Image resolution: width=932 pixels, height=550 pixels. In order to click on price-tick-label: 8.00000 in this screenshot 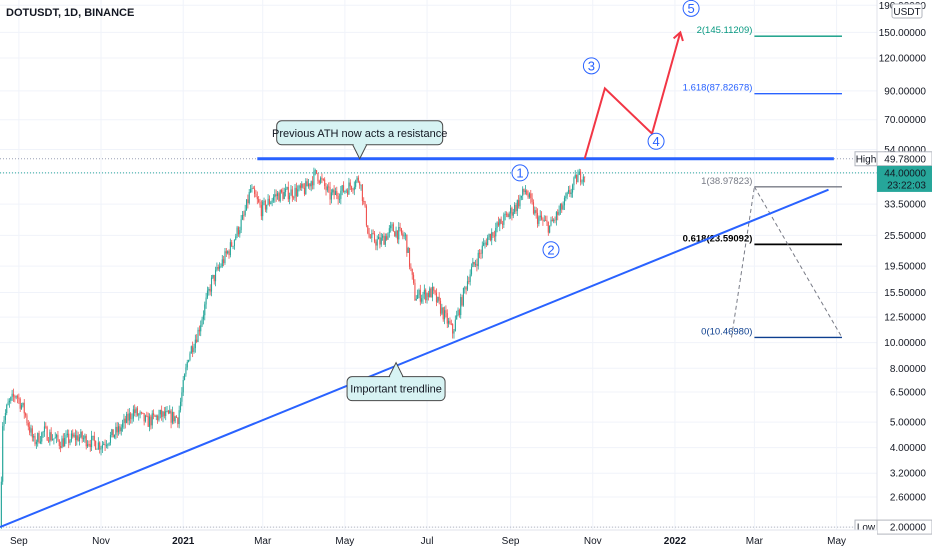, I will do `click(908, 369)`.